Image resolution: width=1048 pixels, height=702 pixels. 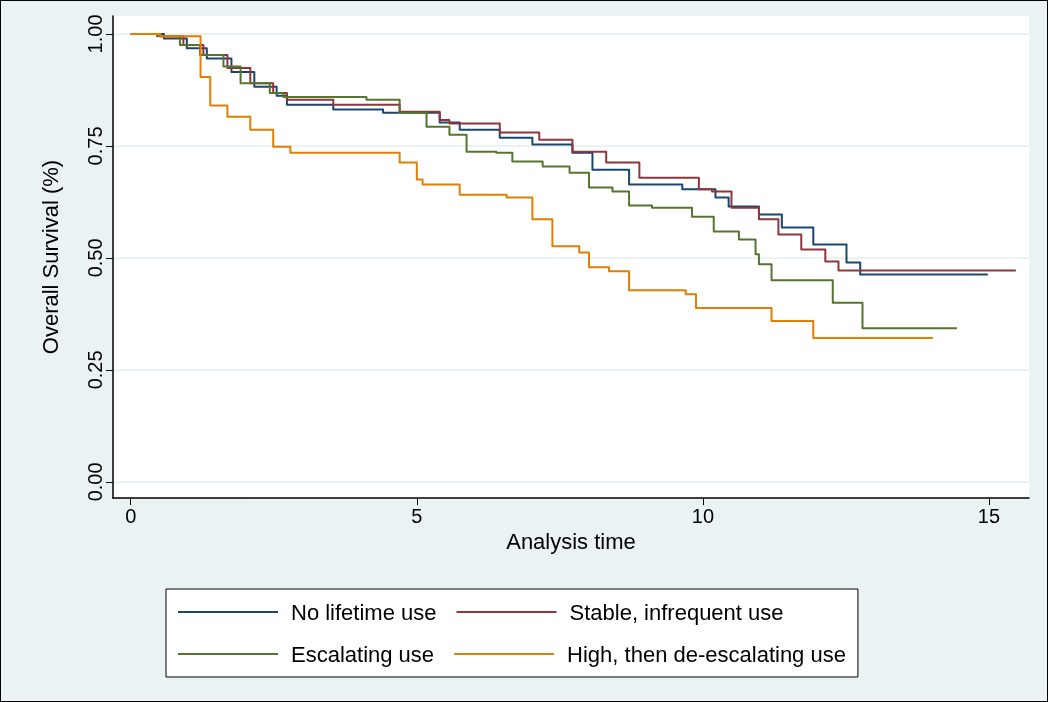 I want to click on x-tick-label: 0, so click(x=131, y=516).